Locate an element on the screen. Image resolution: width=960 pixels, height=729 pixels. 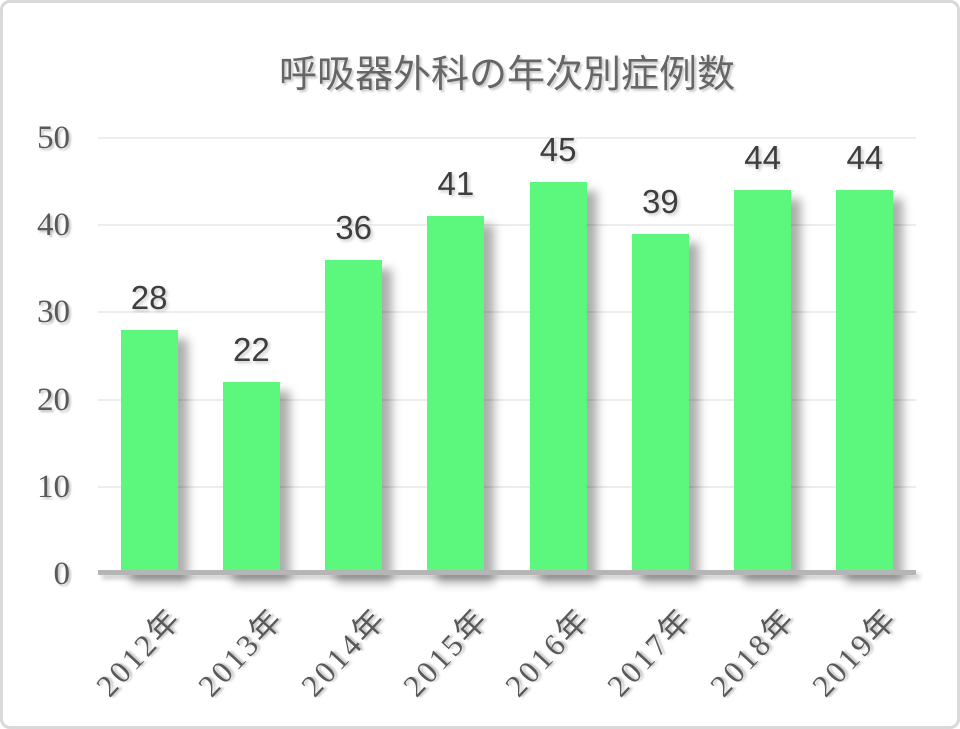
x-tick-label-2018年: 2018年 is located at coordinates (752, 652).